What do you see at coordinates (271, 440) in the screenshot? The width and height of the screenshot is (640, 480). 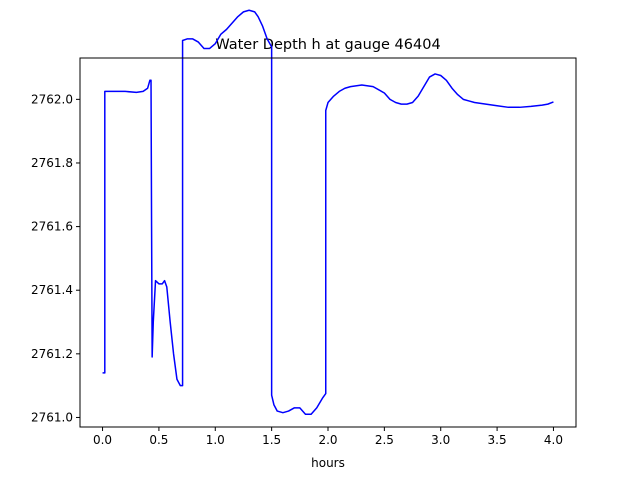 I see `x-tick-label: 1.5` at bounding box center [271, 440].